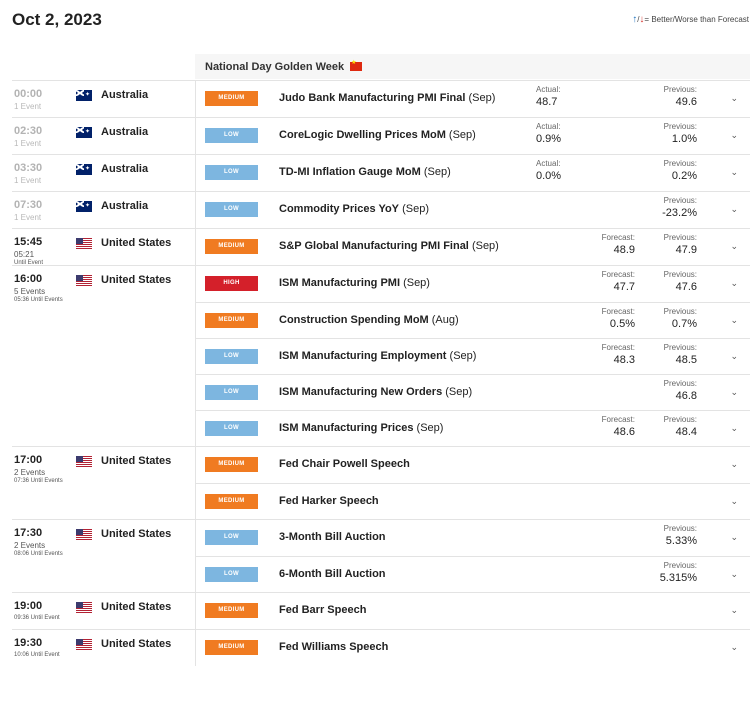 The width and height of the screenshot is (755, 711). What do you see at coordinates (344, 464) in the screenshot?
I see `event-title: Fed Chair Powell Speech` at bounding box center [344, 464].